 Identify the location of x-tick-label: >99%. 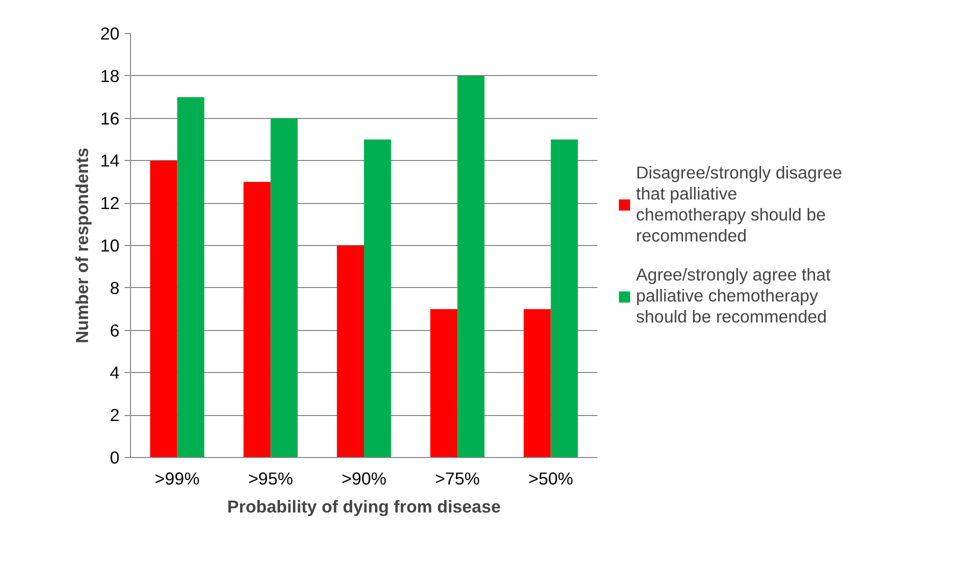
(177, 478).